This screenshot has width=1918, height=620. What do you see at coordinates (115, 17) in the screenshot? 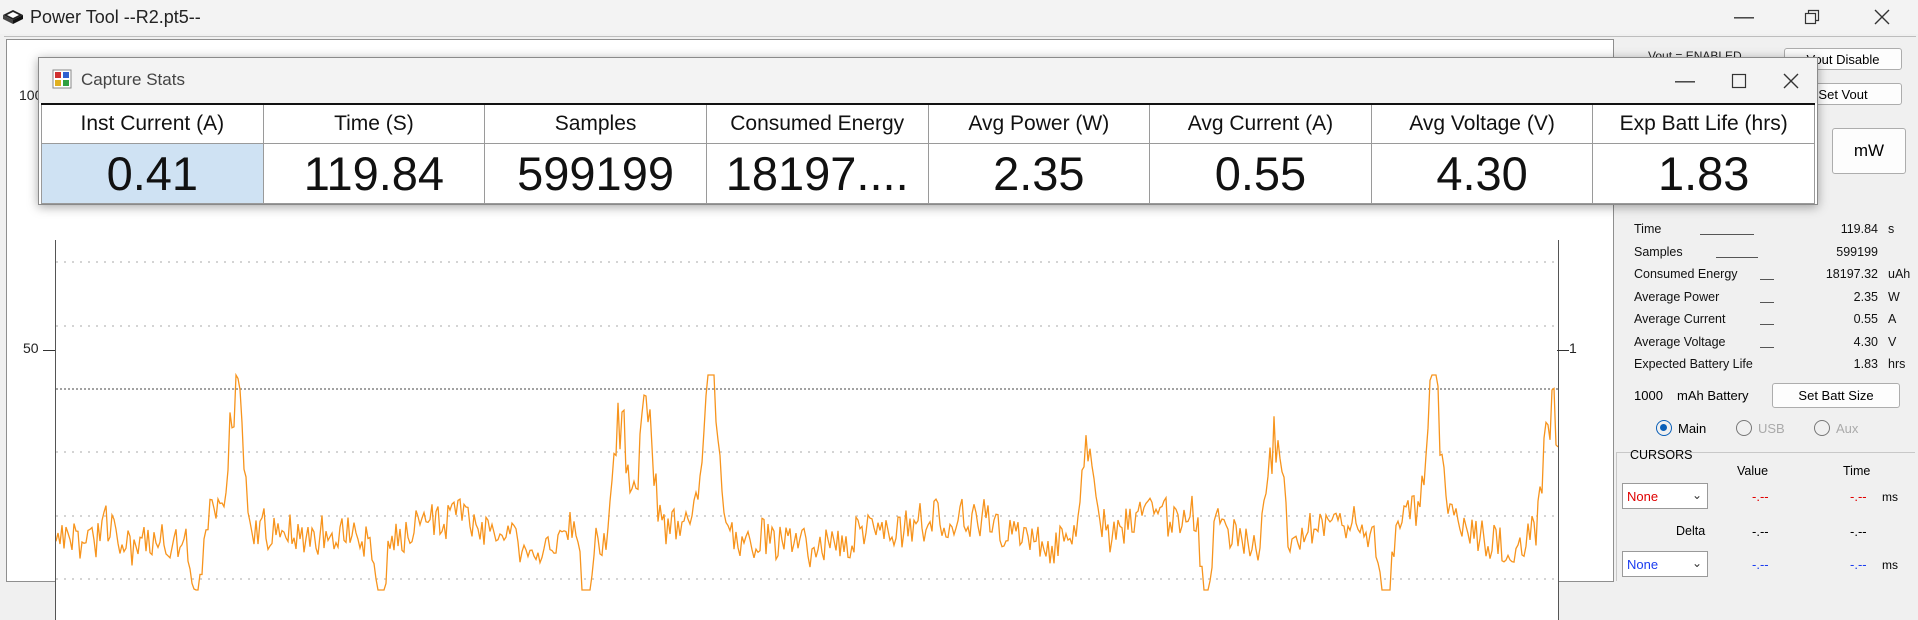
I see `app-title: Power Tool --R2.pt5--` at bounding box center [115, 17].